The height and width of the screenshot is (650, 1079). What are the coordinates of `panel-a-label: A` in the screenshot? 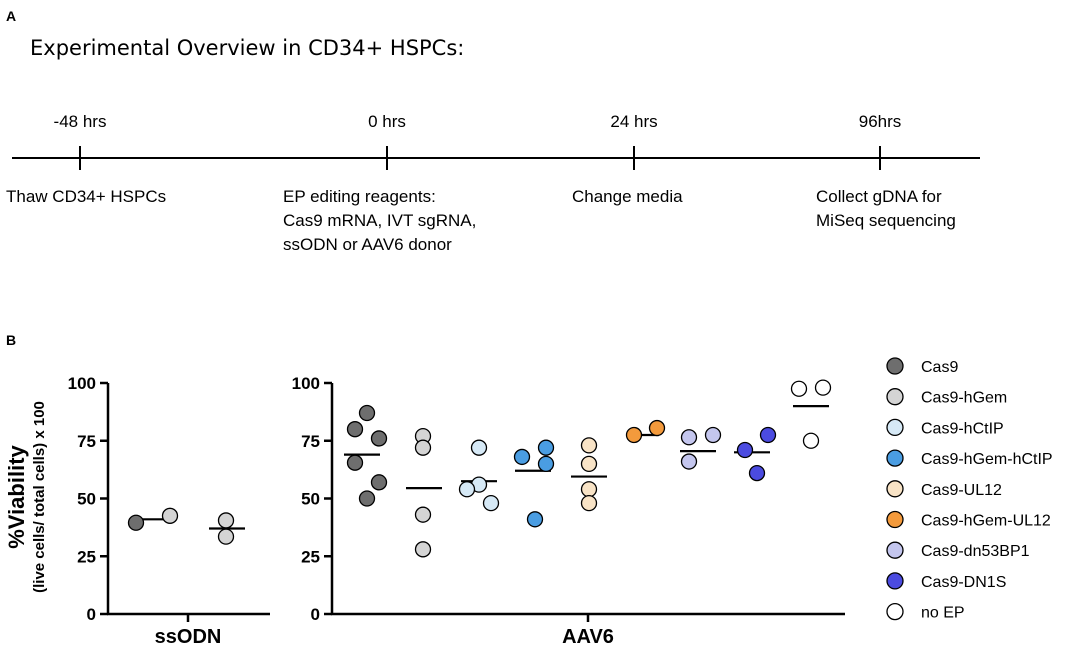 It's located at (11, 16).